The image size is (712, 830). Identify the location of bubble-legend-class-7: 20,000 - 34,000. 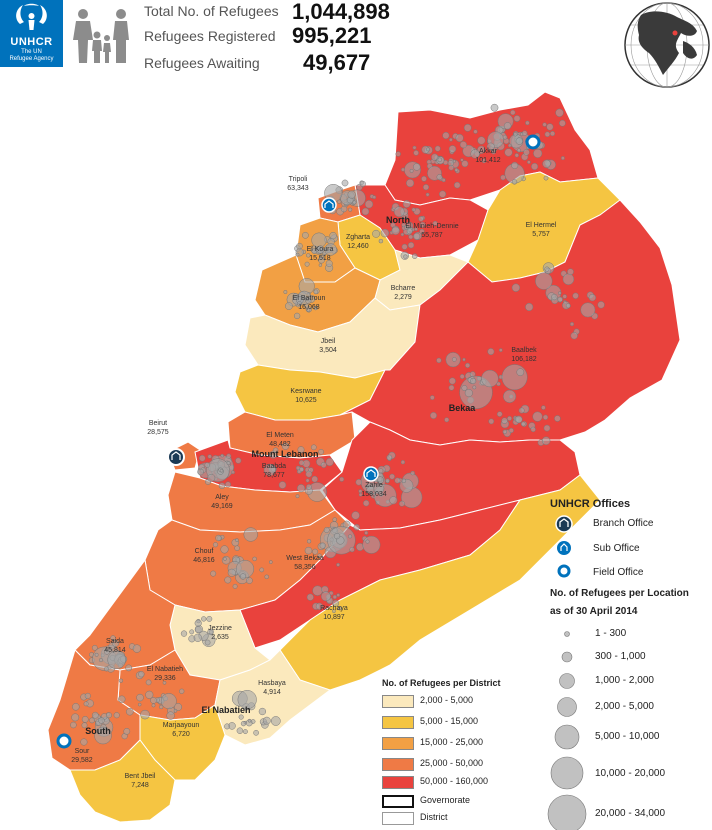
(630, 813).